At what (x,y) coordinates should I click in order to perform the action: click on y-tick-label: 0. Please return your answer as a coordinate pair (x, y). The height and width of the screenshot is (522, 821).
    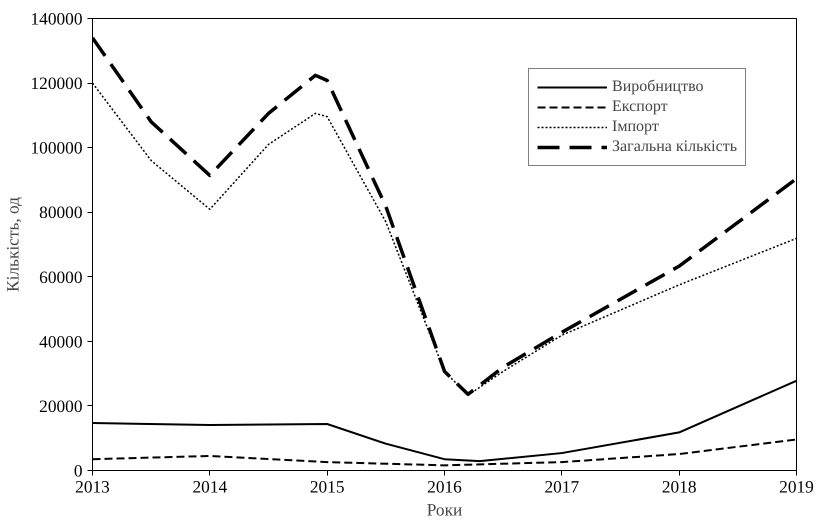
    Looking at the image, I should click on (78, 471).